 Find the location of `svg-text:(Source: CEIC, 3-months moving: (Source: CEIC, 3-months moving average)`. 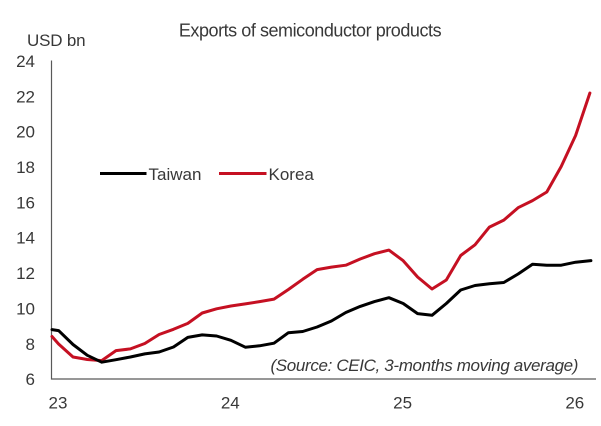

svg-text:(Source: CEIC, 3-months moving: (Source: CEIC, 3-months moving average) is located at coordinates (425, 365).